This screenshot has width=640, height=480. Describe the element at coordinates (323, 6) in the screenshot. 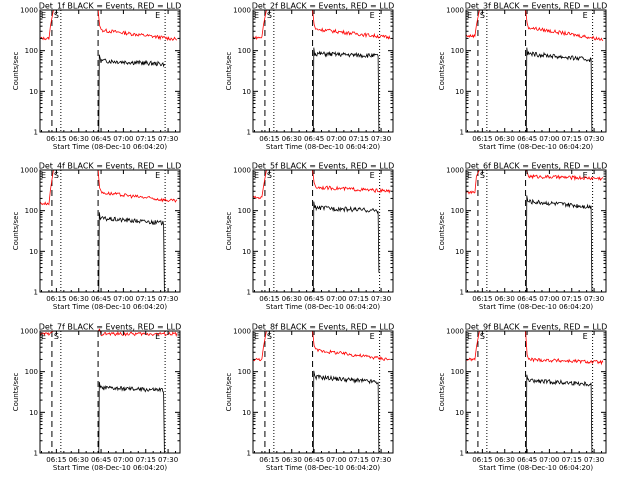

I see `panel-title: Det_2f BLACK = Events, RED = LLD` at that location.